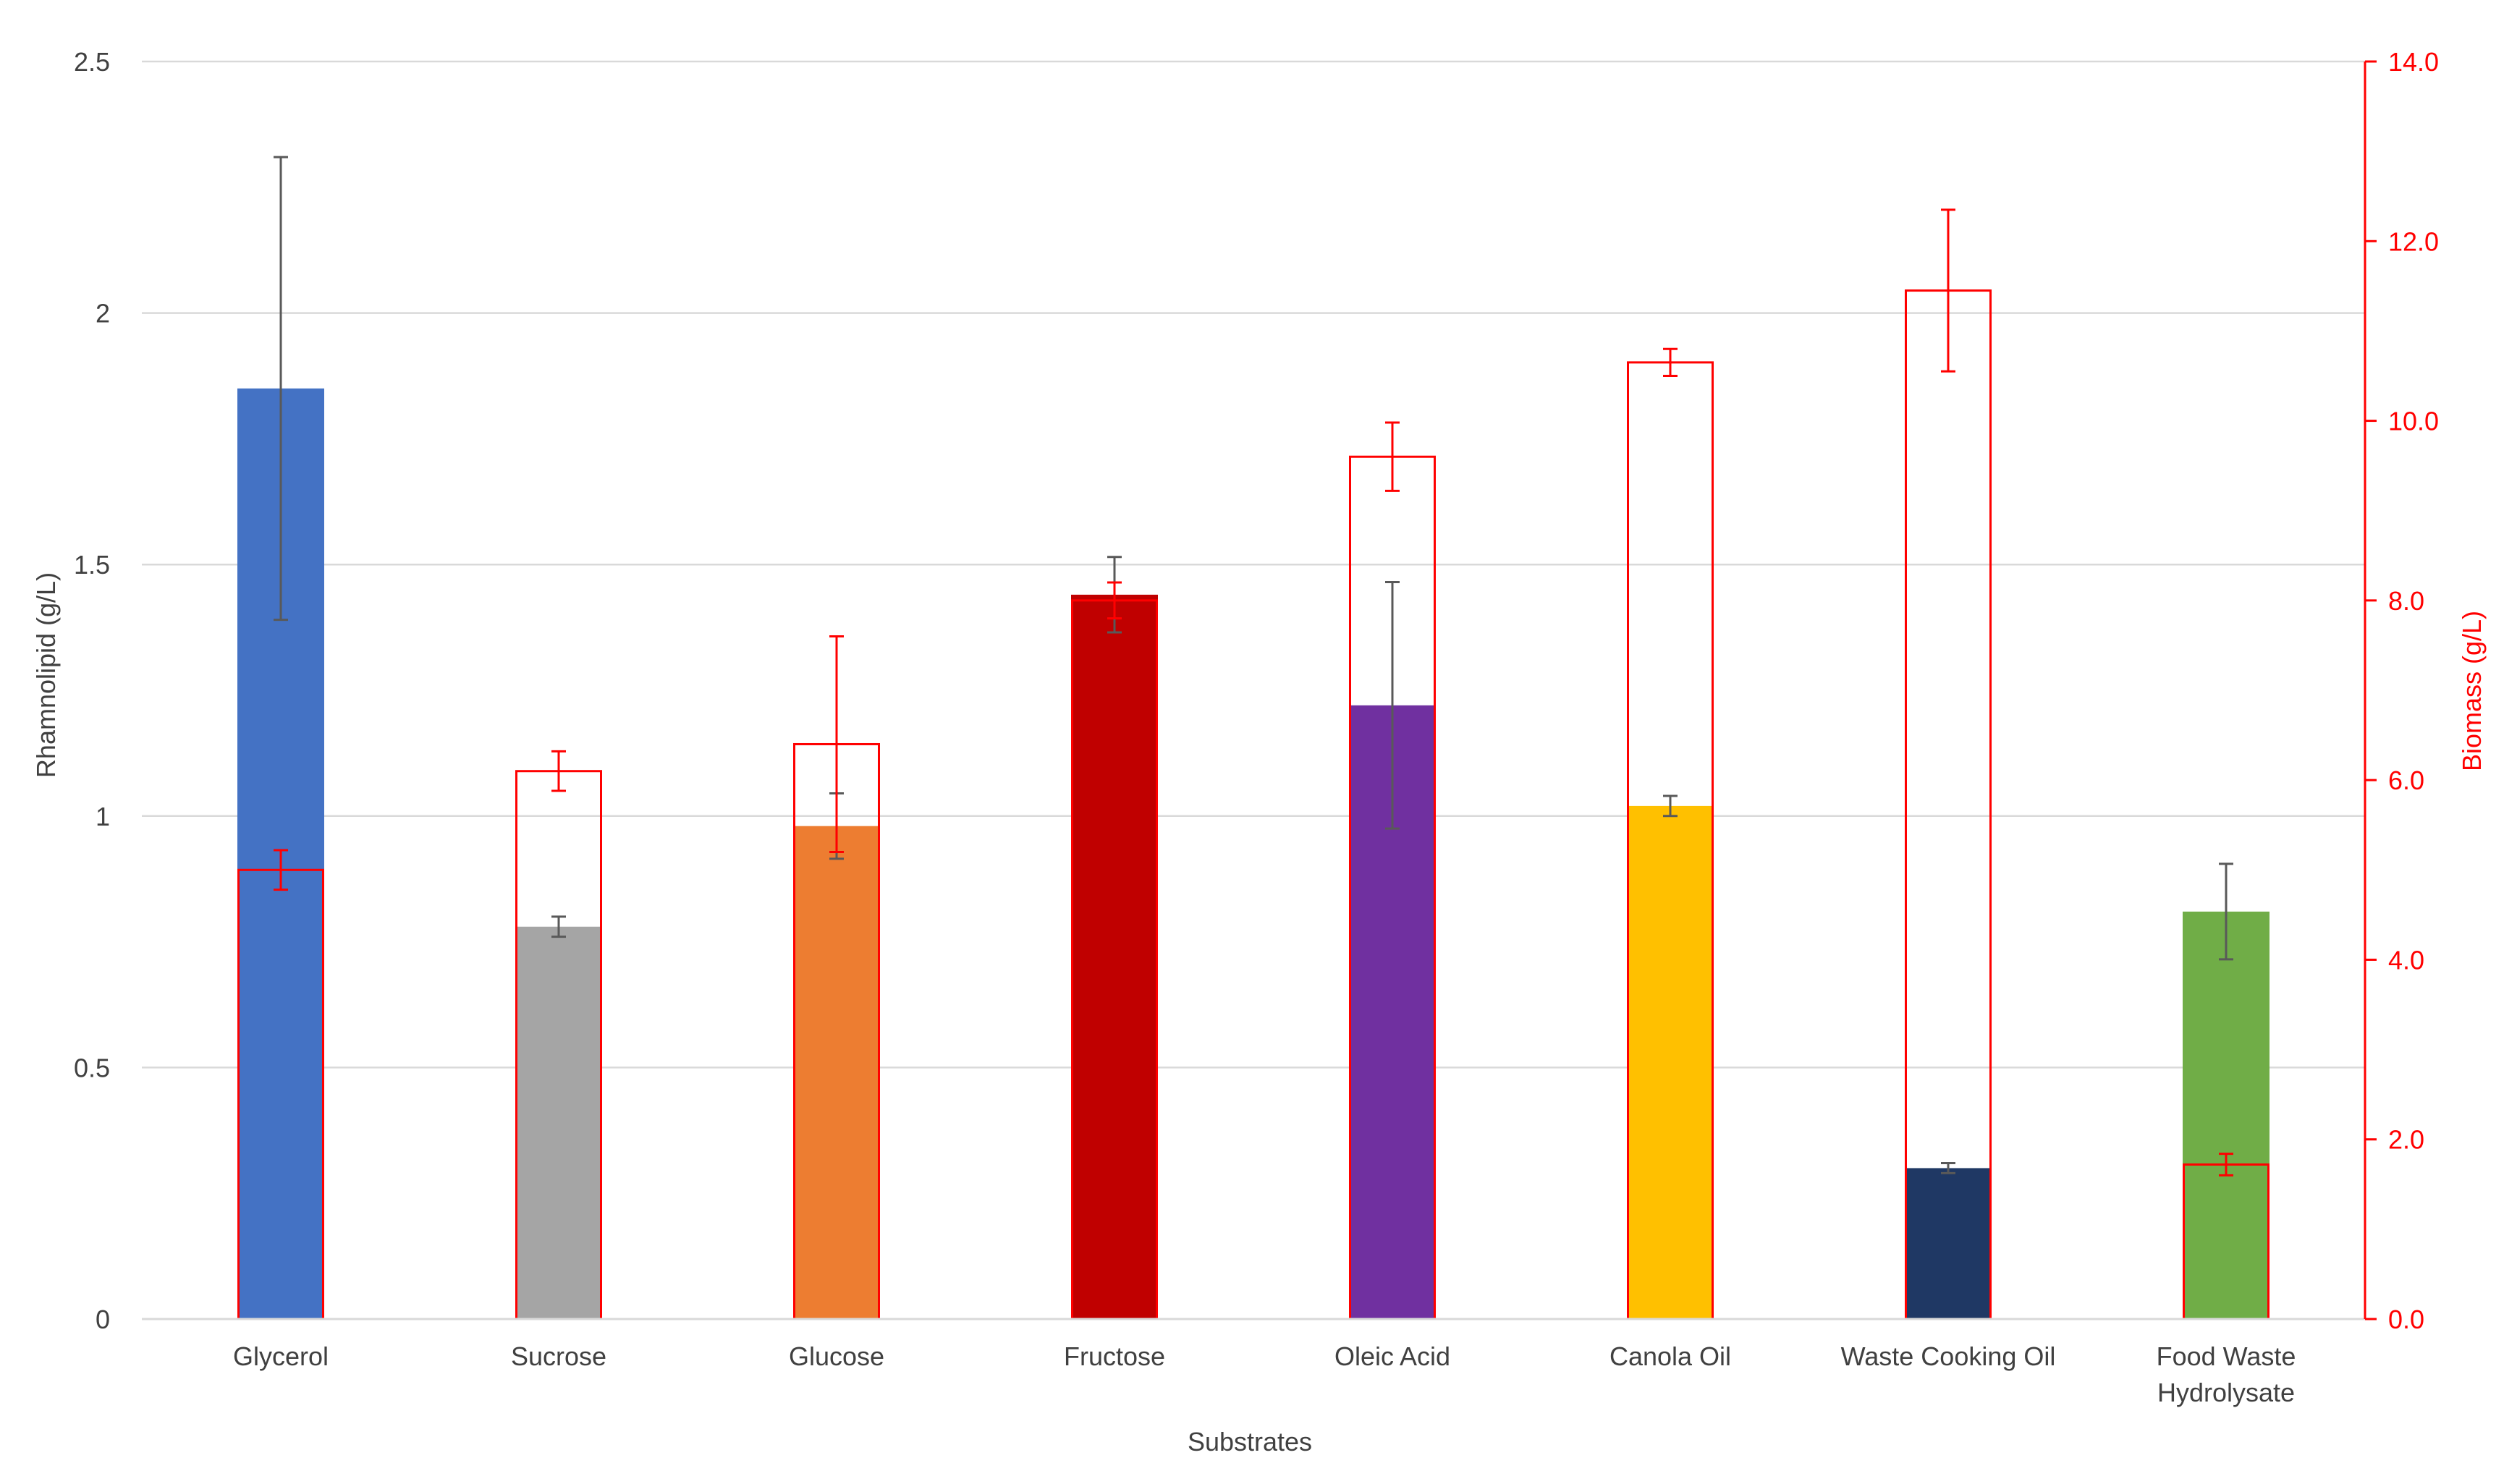  What do you see at coordinates (92, 62) in the screenshot?
I see `y-tick-label: 2.5` at bounding box center [92, 62].